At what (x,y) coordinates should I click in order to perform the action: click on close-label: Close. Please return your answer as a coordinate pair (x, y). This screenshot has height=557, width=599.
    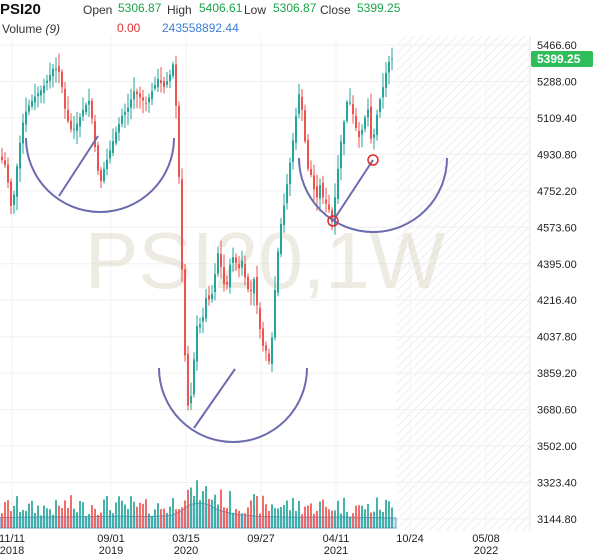
    Looking at the image, I should click on (335, 10).